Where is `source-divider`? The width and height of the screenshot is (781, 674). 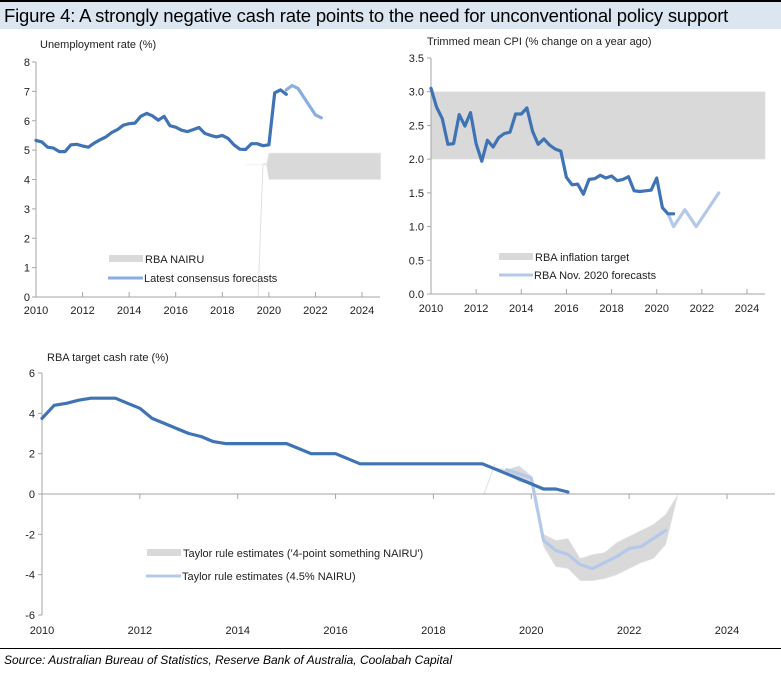
source-divider is located at coordinates (390, 648).